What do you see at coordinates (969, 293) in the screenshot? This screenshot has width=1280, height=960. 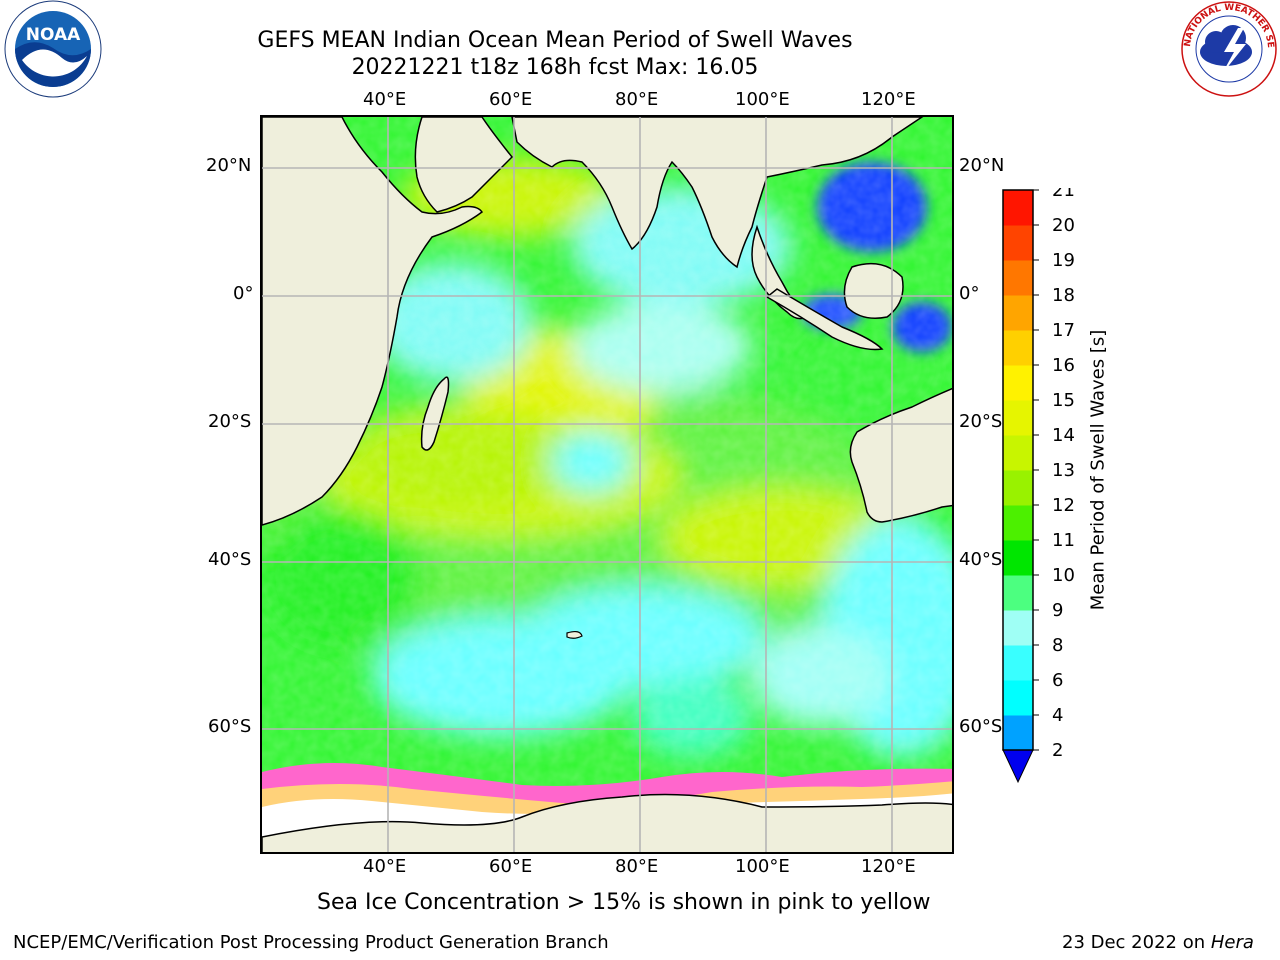 I see `lat-label-right: 0°` at bounding box center [969, 293].